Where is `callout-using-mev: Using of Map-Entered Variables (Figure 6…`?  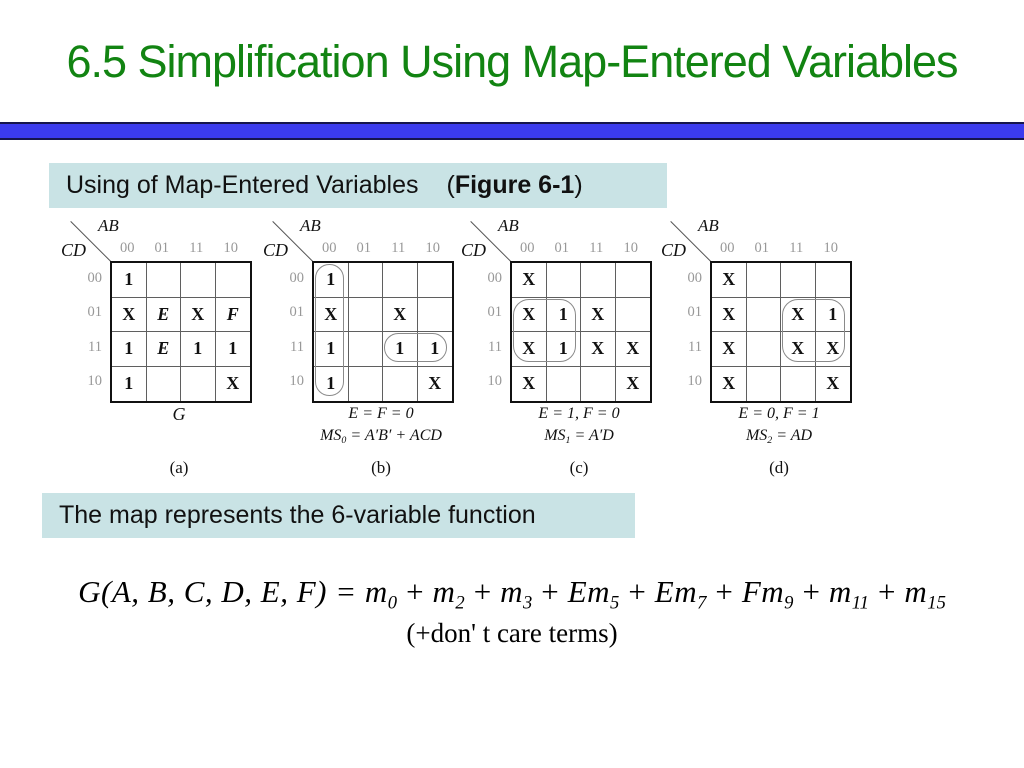
callout-using-mev: Using of Map-Entered Variables (Figure 6… is located at coordinates (358, 185).